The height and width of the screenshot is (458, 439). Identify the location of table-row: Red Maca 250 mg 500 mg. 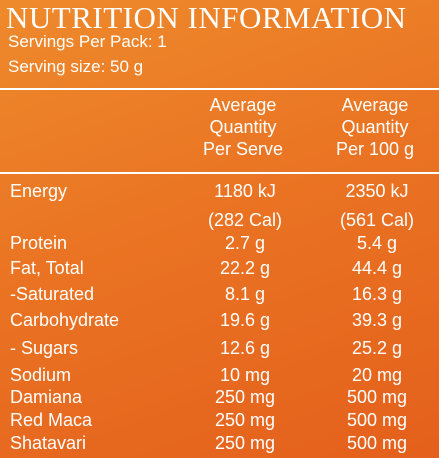
(219, 422).